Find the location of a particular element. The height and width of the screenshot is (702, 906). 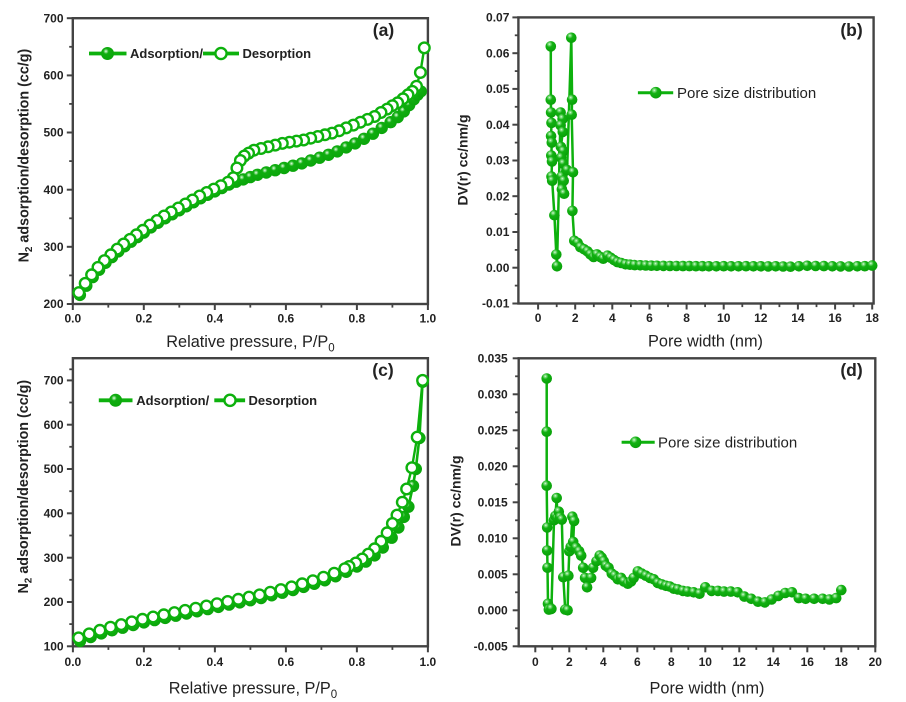

svg-text: (a) is located at coordinates (383, 30).